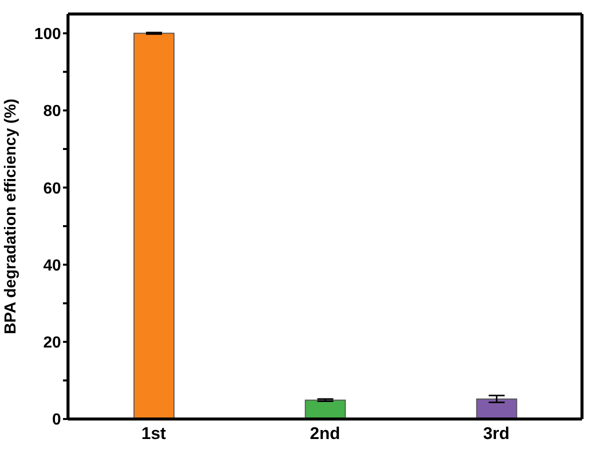  What do you see at coordinates (496, 434) in the screenshot?
I see `x-tick-label: 3rd` at bounding box center [496, 434].